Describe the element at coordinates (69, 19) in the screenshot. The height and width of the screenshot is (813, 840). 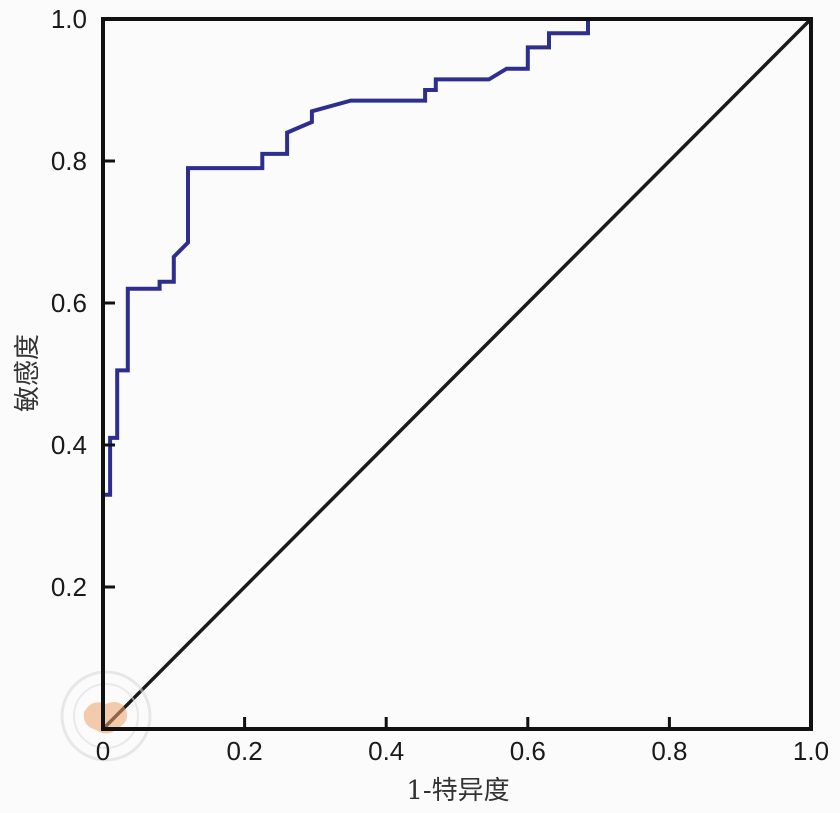
I see `y-tick-label: 1.0` at that location.